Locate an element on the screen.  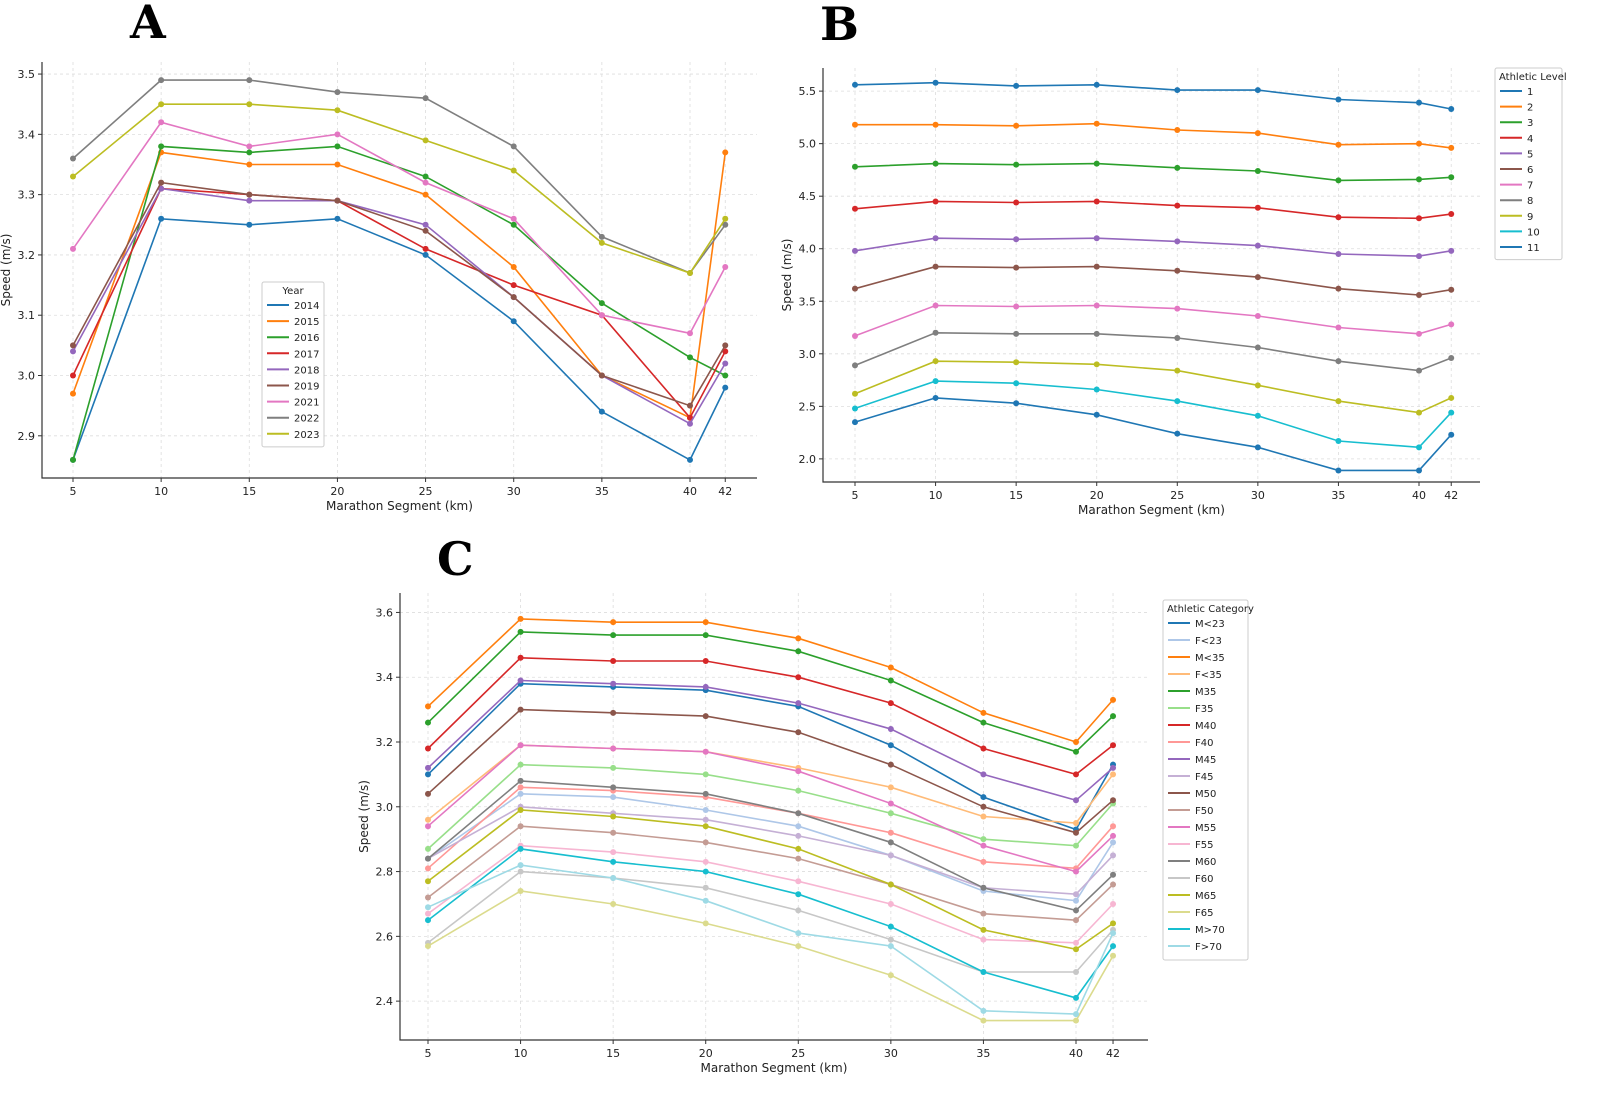
data-point-2018 is located at coordinates (690, 423).